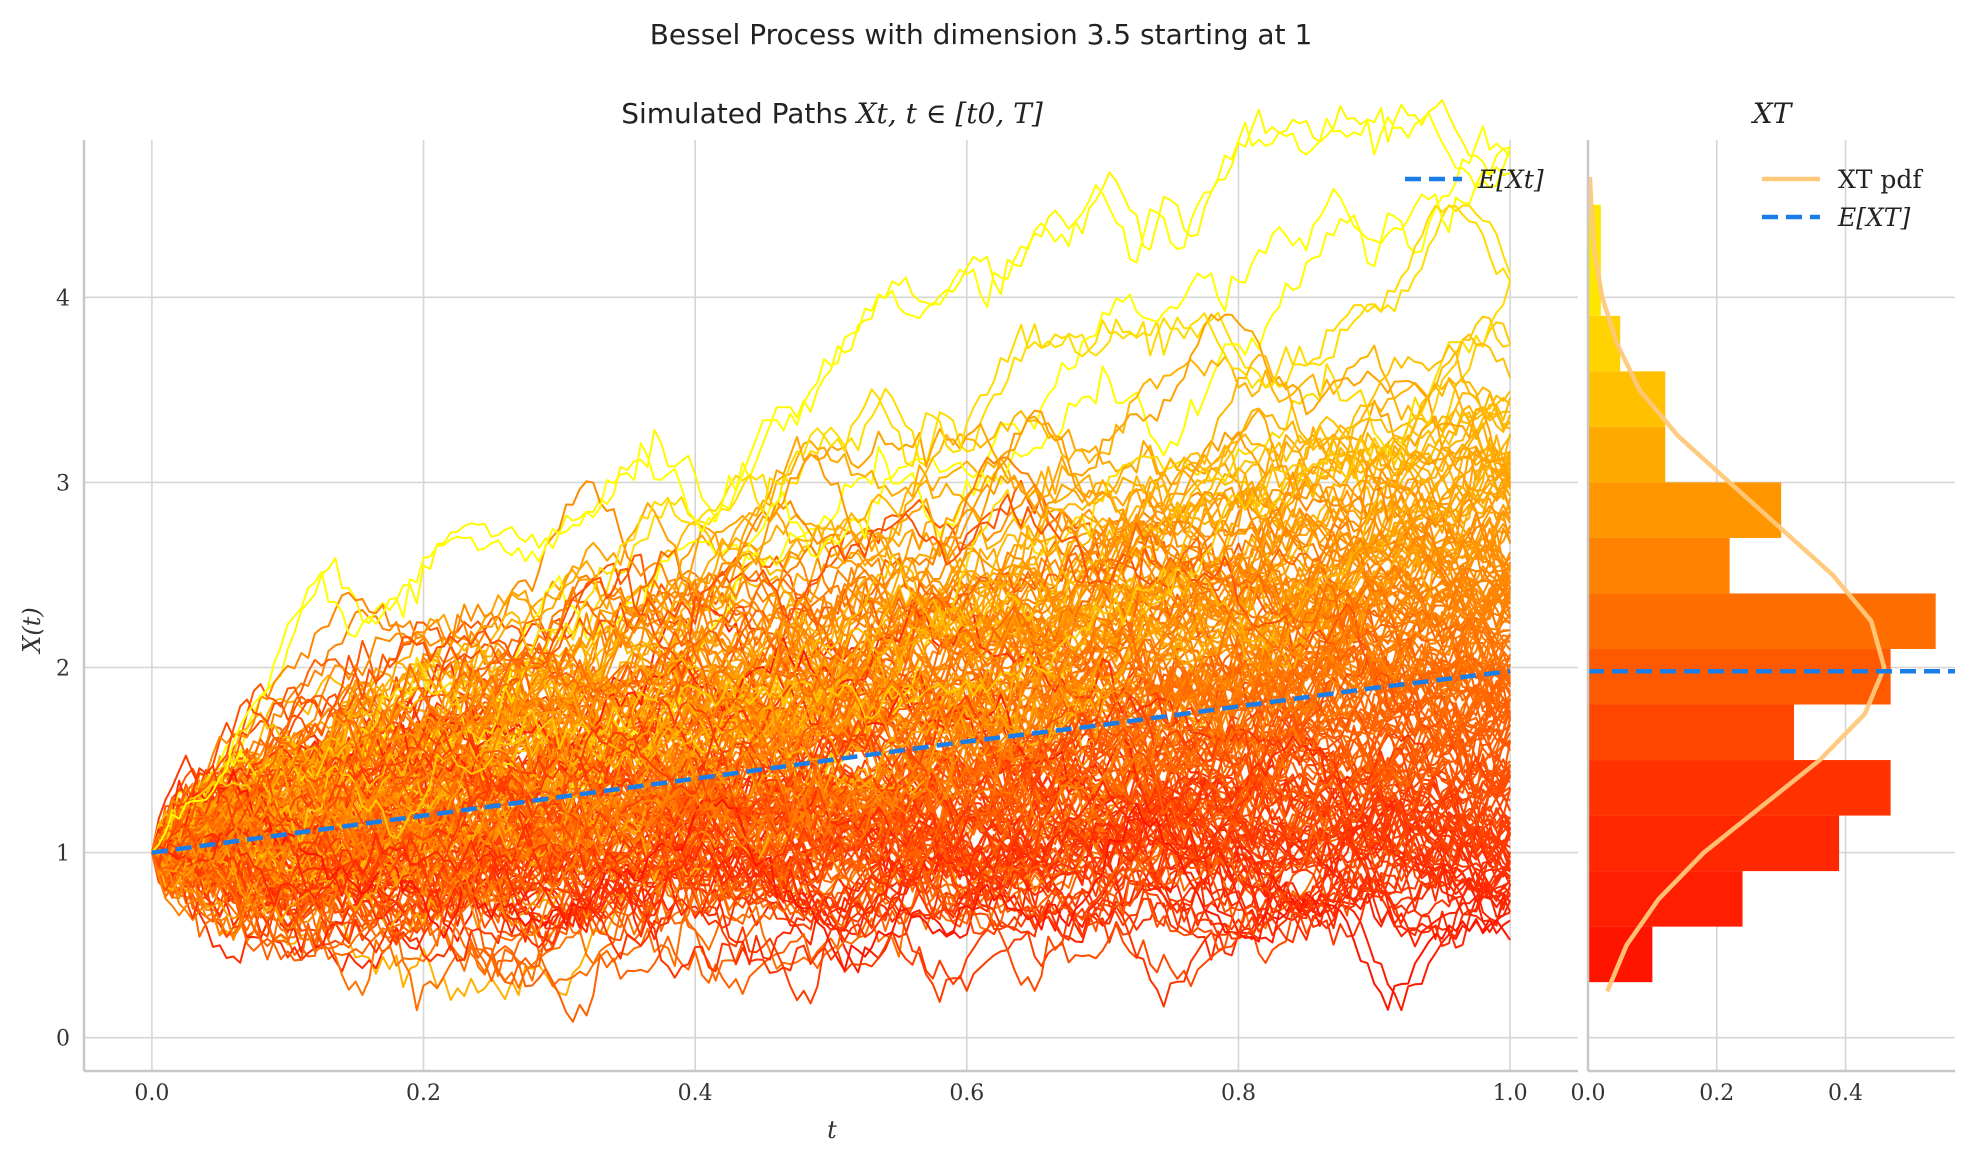 The height and width of the screenshot is (1154, 1962). Describe the element at coordinates (151, 1093) in the screenshot. I see `paths-x-tick-label: 0.0` at that location.